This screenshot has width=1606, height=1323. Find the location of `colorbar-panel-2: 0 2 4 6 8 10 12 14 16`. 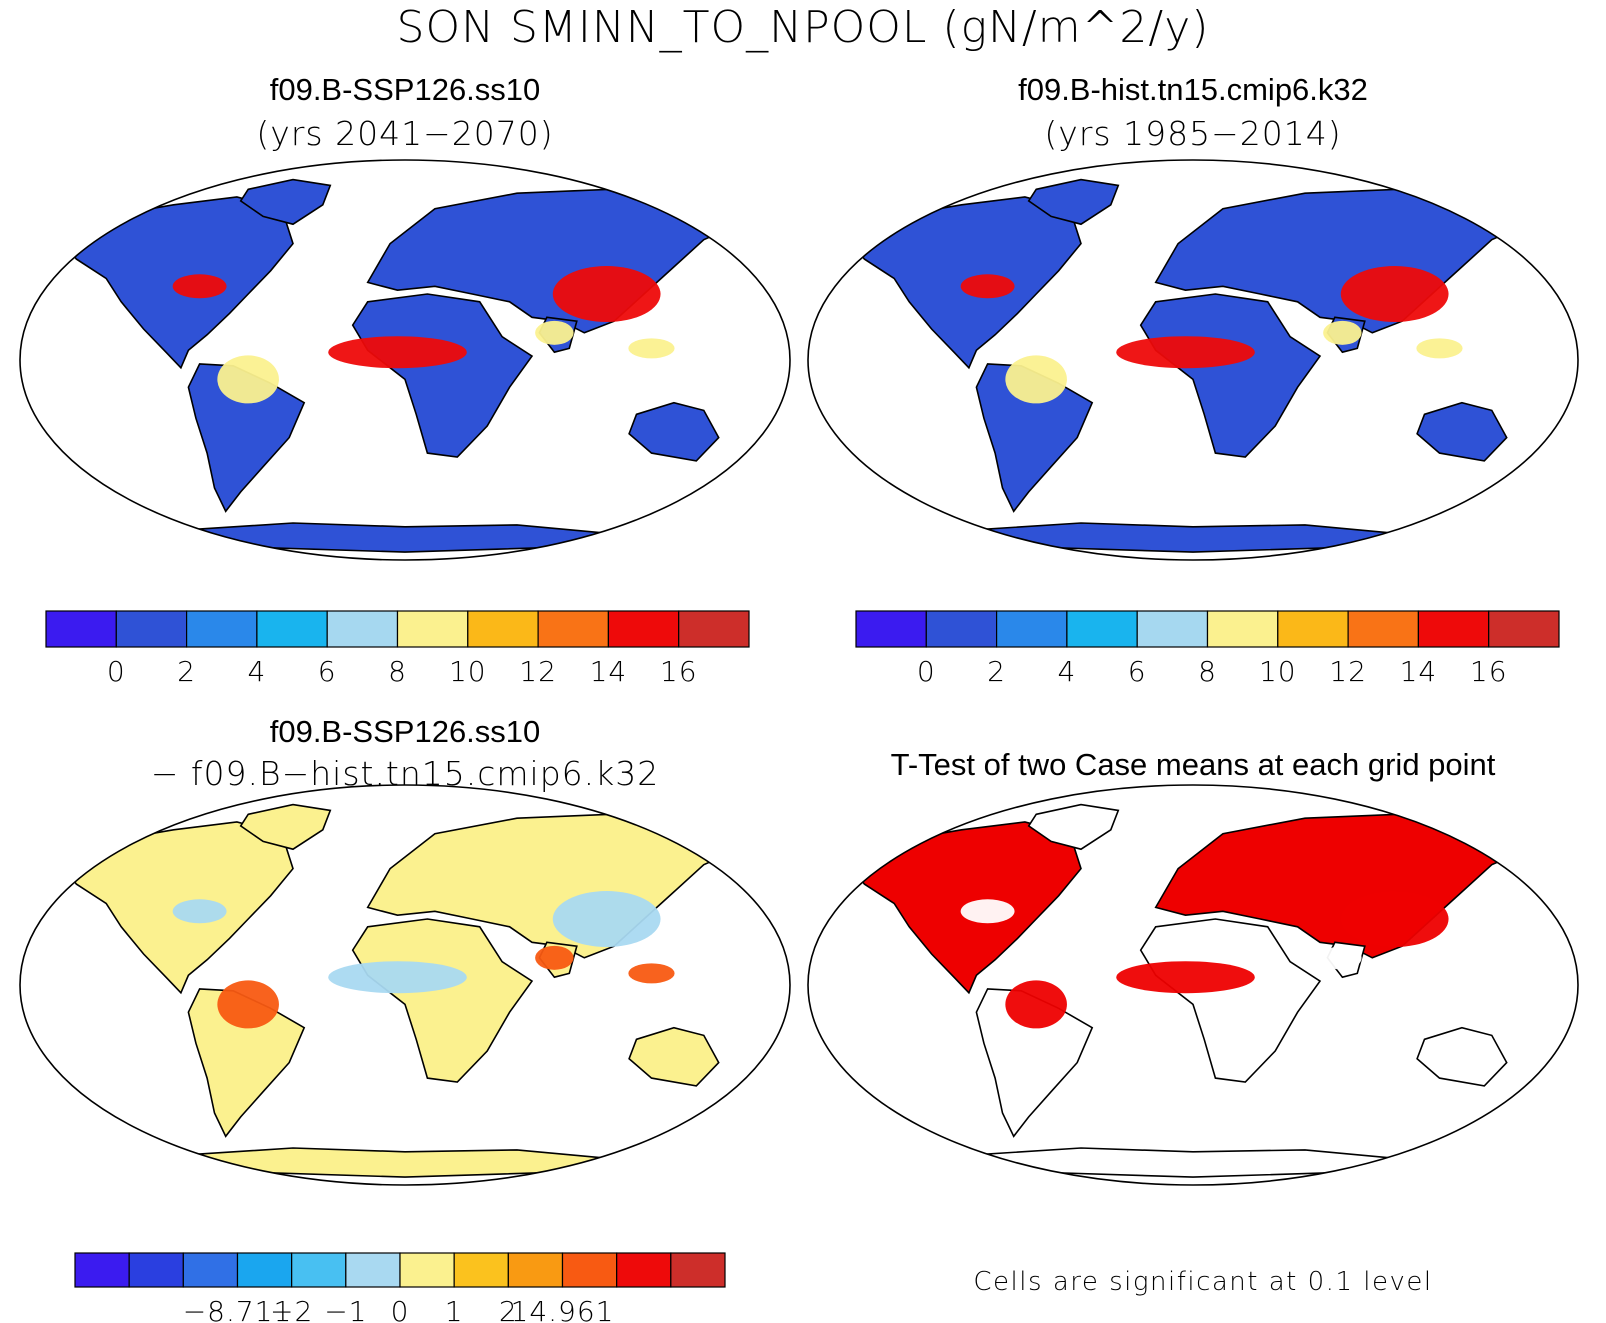

colorbar-panel-2: 0 2 4 6 8 10 12 14 16 is located at coordinates (1207, 649).